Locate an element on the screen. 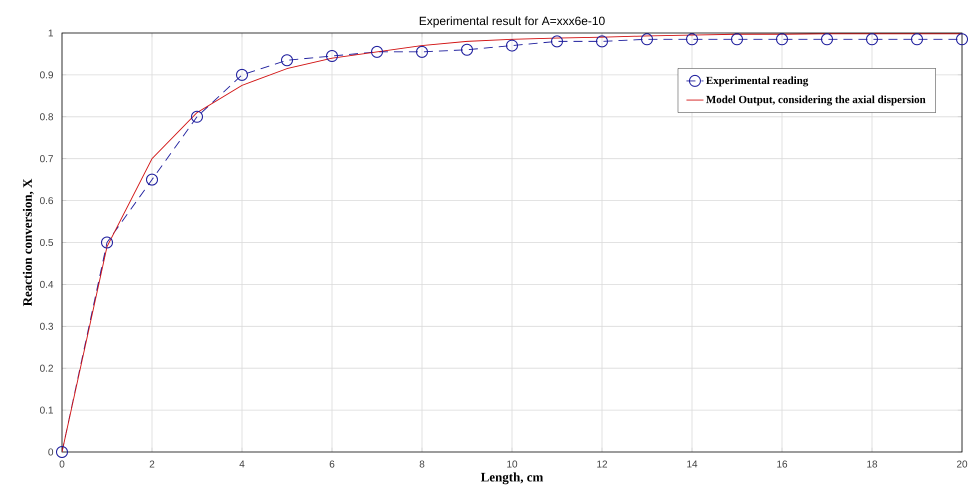  y-tick-label: 1 is located at coordinates (50, 33).